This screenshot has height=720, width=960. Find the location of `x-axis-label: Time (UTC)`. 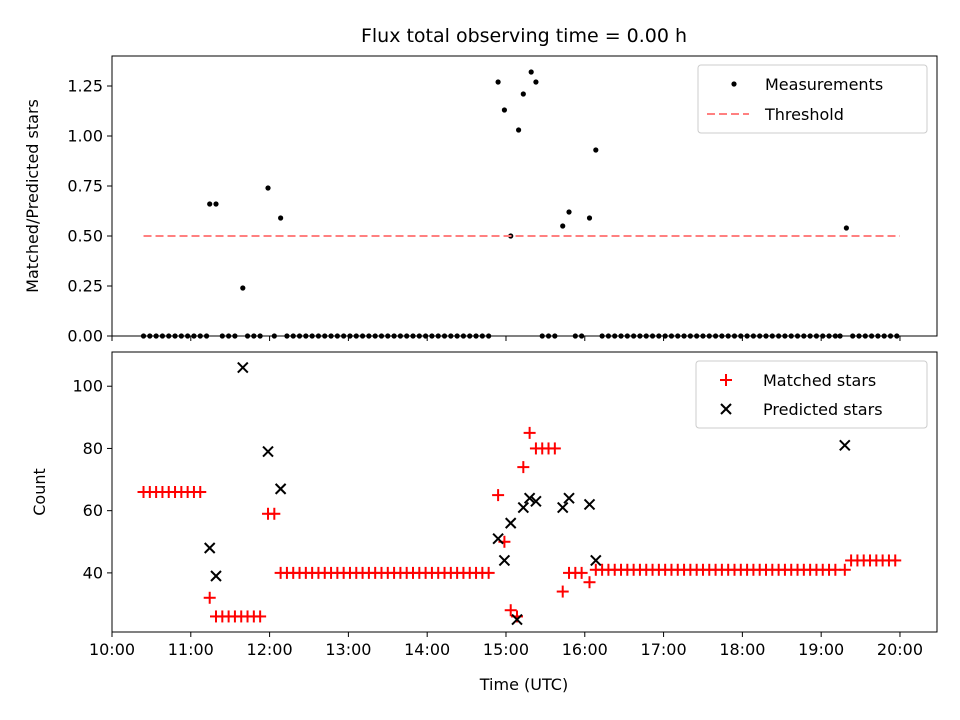

x-axis-label: Time (UTC) is located at coordinates (523, 684).